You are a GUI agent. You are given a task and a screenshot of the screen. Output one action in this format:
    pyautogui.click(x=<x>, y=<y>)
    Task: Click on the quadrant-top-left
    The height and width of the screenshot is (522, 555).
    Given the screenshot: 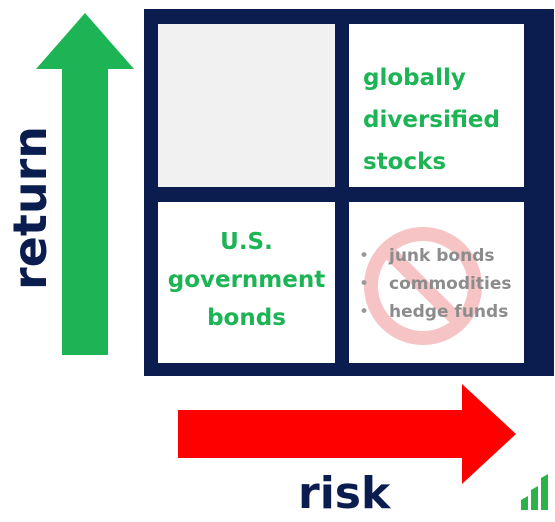 What is the action you would take?
    pyautogui.click(x=246, y=105)
    